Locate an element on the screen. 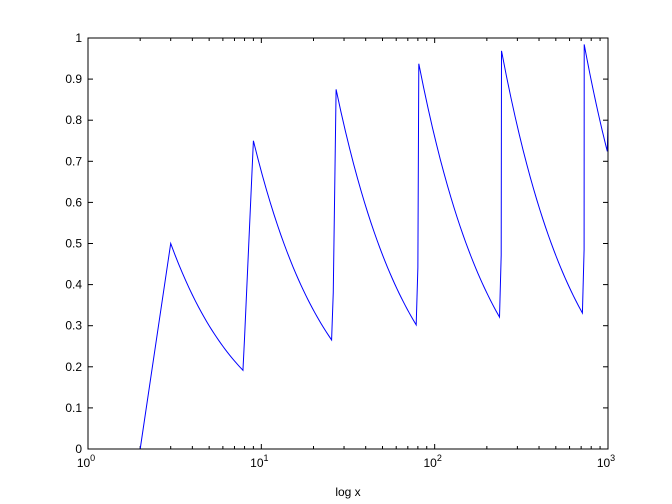  y-tick-label: 0.7 is located at coordinates (73, 161).